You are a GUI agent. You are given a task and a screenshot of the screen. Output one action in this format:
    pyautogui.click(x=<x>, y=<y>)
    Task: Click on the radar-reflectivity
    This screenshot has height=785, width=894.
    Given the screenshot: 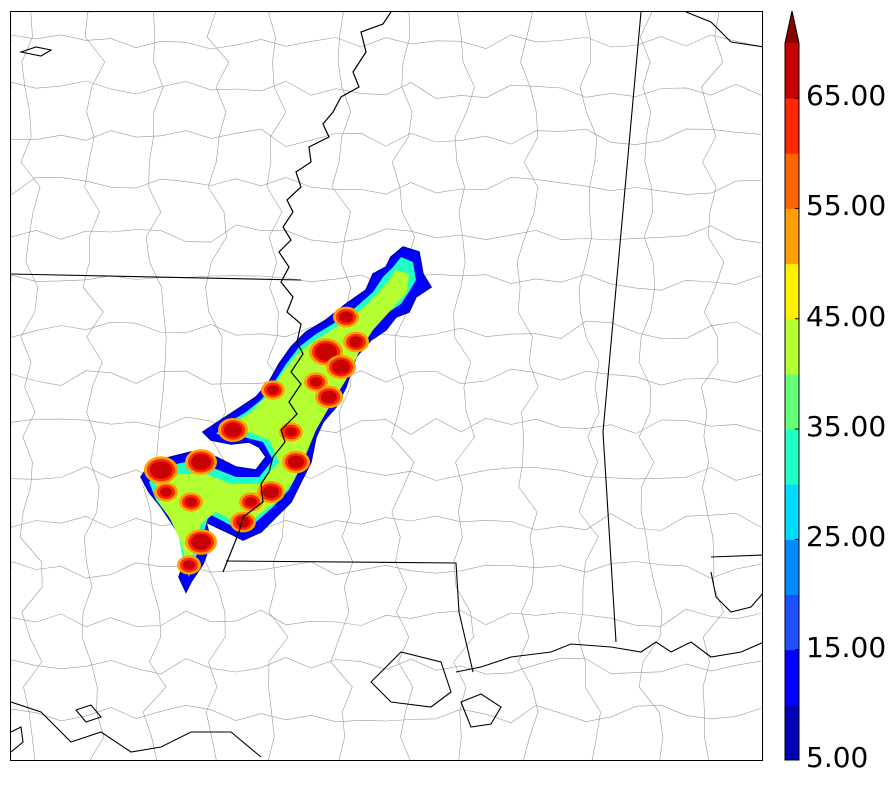 What is the action you would take?
    pyautogui.click(x=286, y=420)
    